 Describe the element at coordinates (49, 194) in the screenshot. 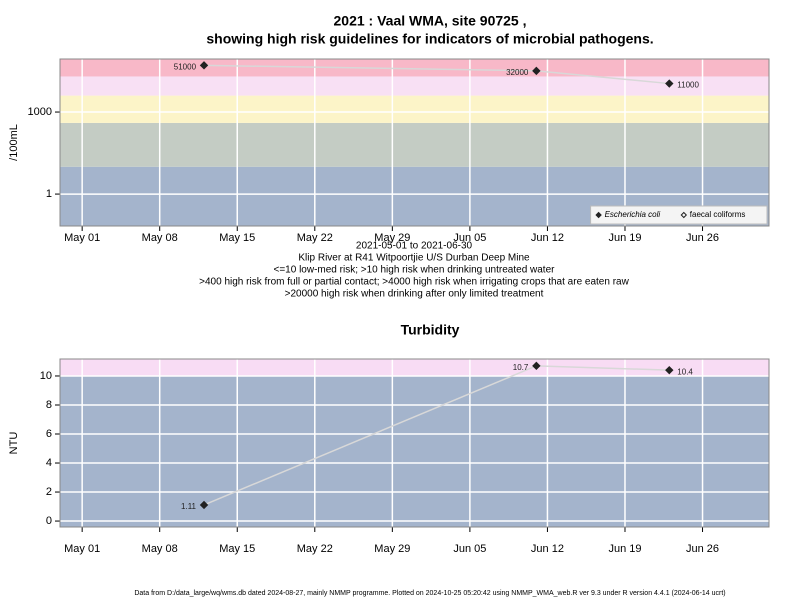

I see `y-tick-label: 1` at that location.